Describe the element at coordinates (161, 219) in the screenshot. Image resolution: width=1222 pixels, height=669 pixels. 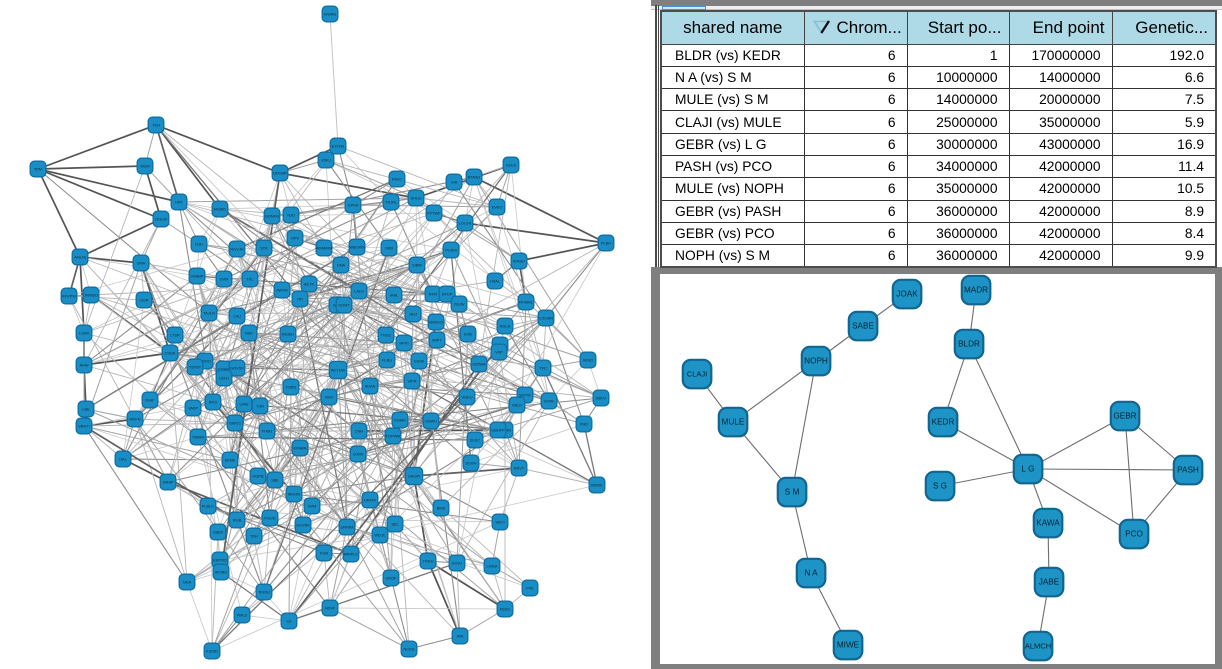
I see `svg-text: OGLW` at that location.